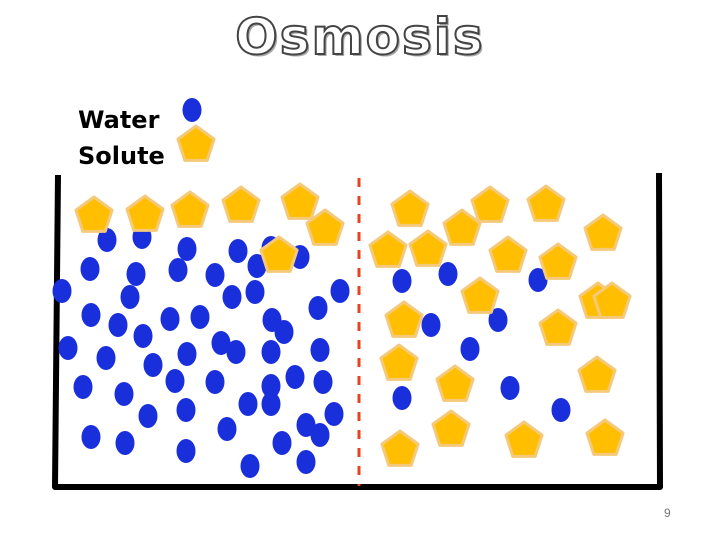 The height and width of the screenshot is (540, 720). Describe the element at coordinates (119, 120) in the screenshot. I see `legend-water-label: Water` at that location.